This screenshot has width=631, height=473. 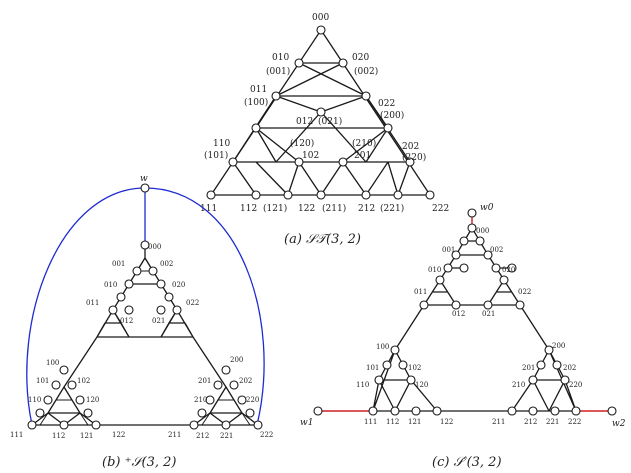 What do you see at coordinates (366, 71) in the screenshot?
I see `node-label: (002)` at bounding box center [366, 71].